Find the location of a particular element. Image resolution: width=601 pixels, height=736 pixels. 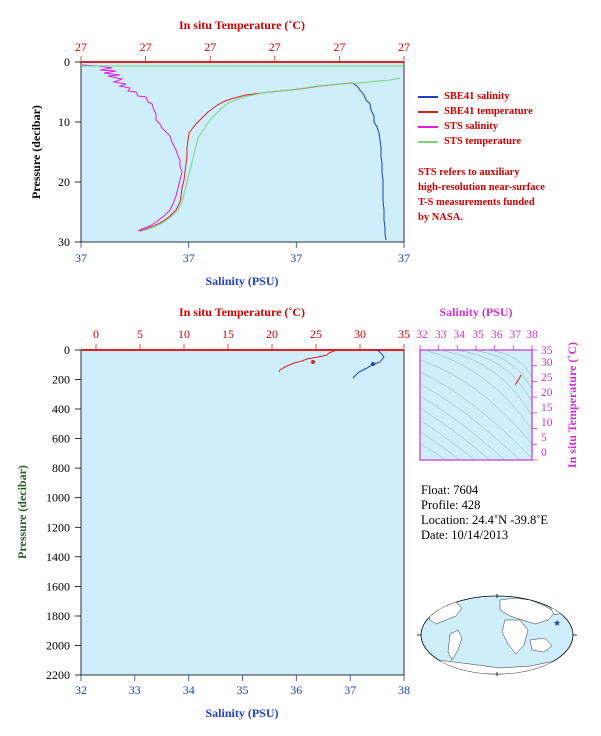

top-top-axis is located at coordinates (242, 59).